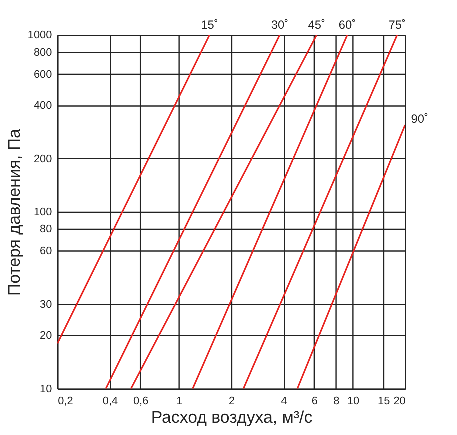  What do you see at coordinates (315, 401) in the screenshot?
I see `x-tick-label: 6` at bounding box center [315, 401].